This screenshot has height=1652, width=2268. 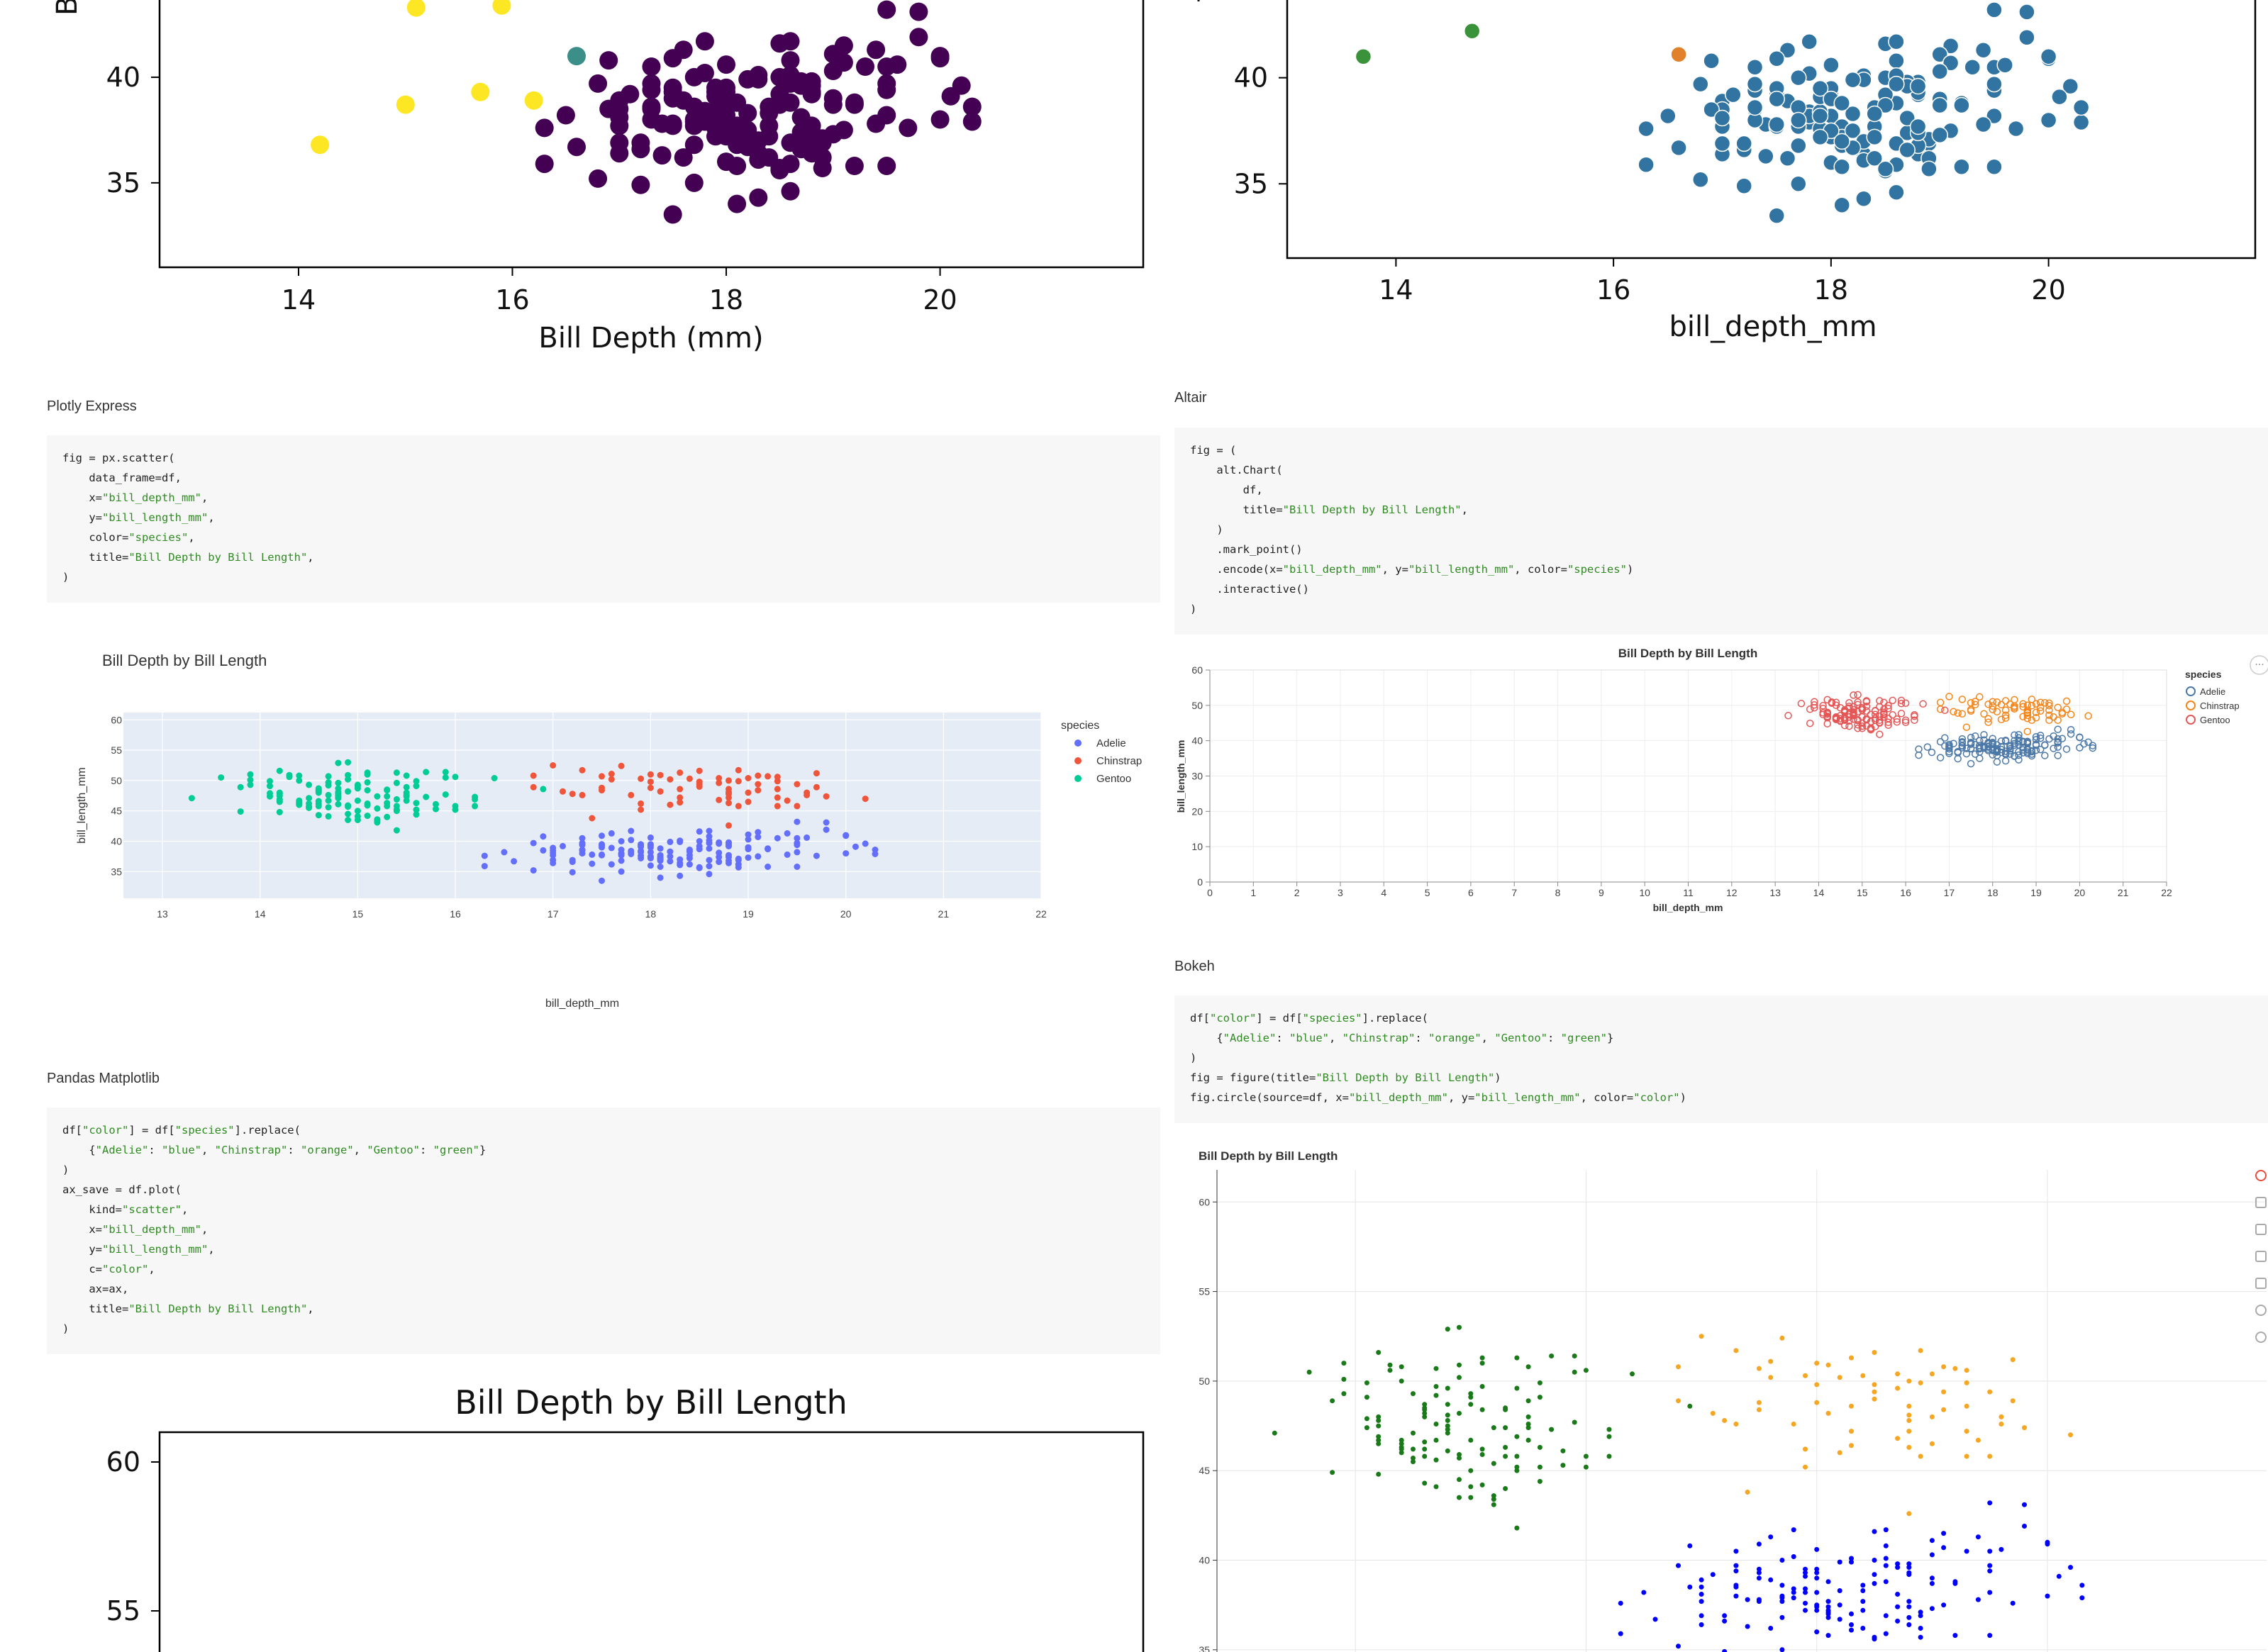 I want to click on box-zoom-tool-icon, so click(x=2261, y=1229).